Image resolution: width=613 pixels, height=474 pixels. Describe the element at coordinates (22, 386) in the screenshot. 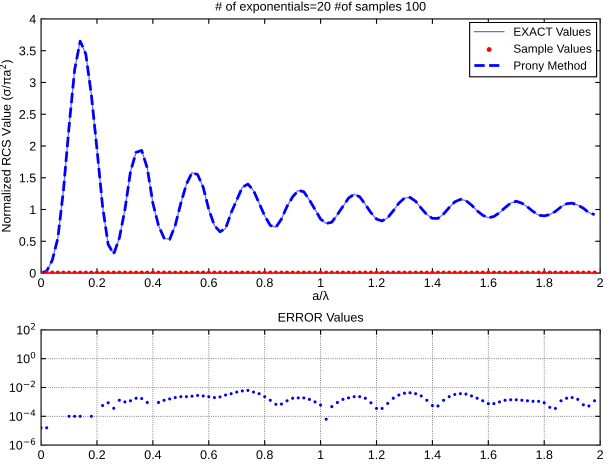

I see `y-tick-label: 10$^{−2}$` at that location.